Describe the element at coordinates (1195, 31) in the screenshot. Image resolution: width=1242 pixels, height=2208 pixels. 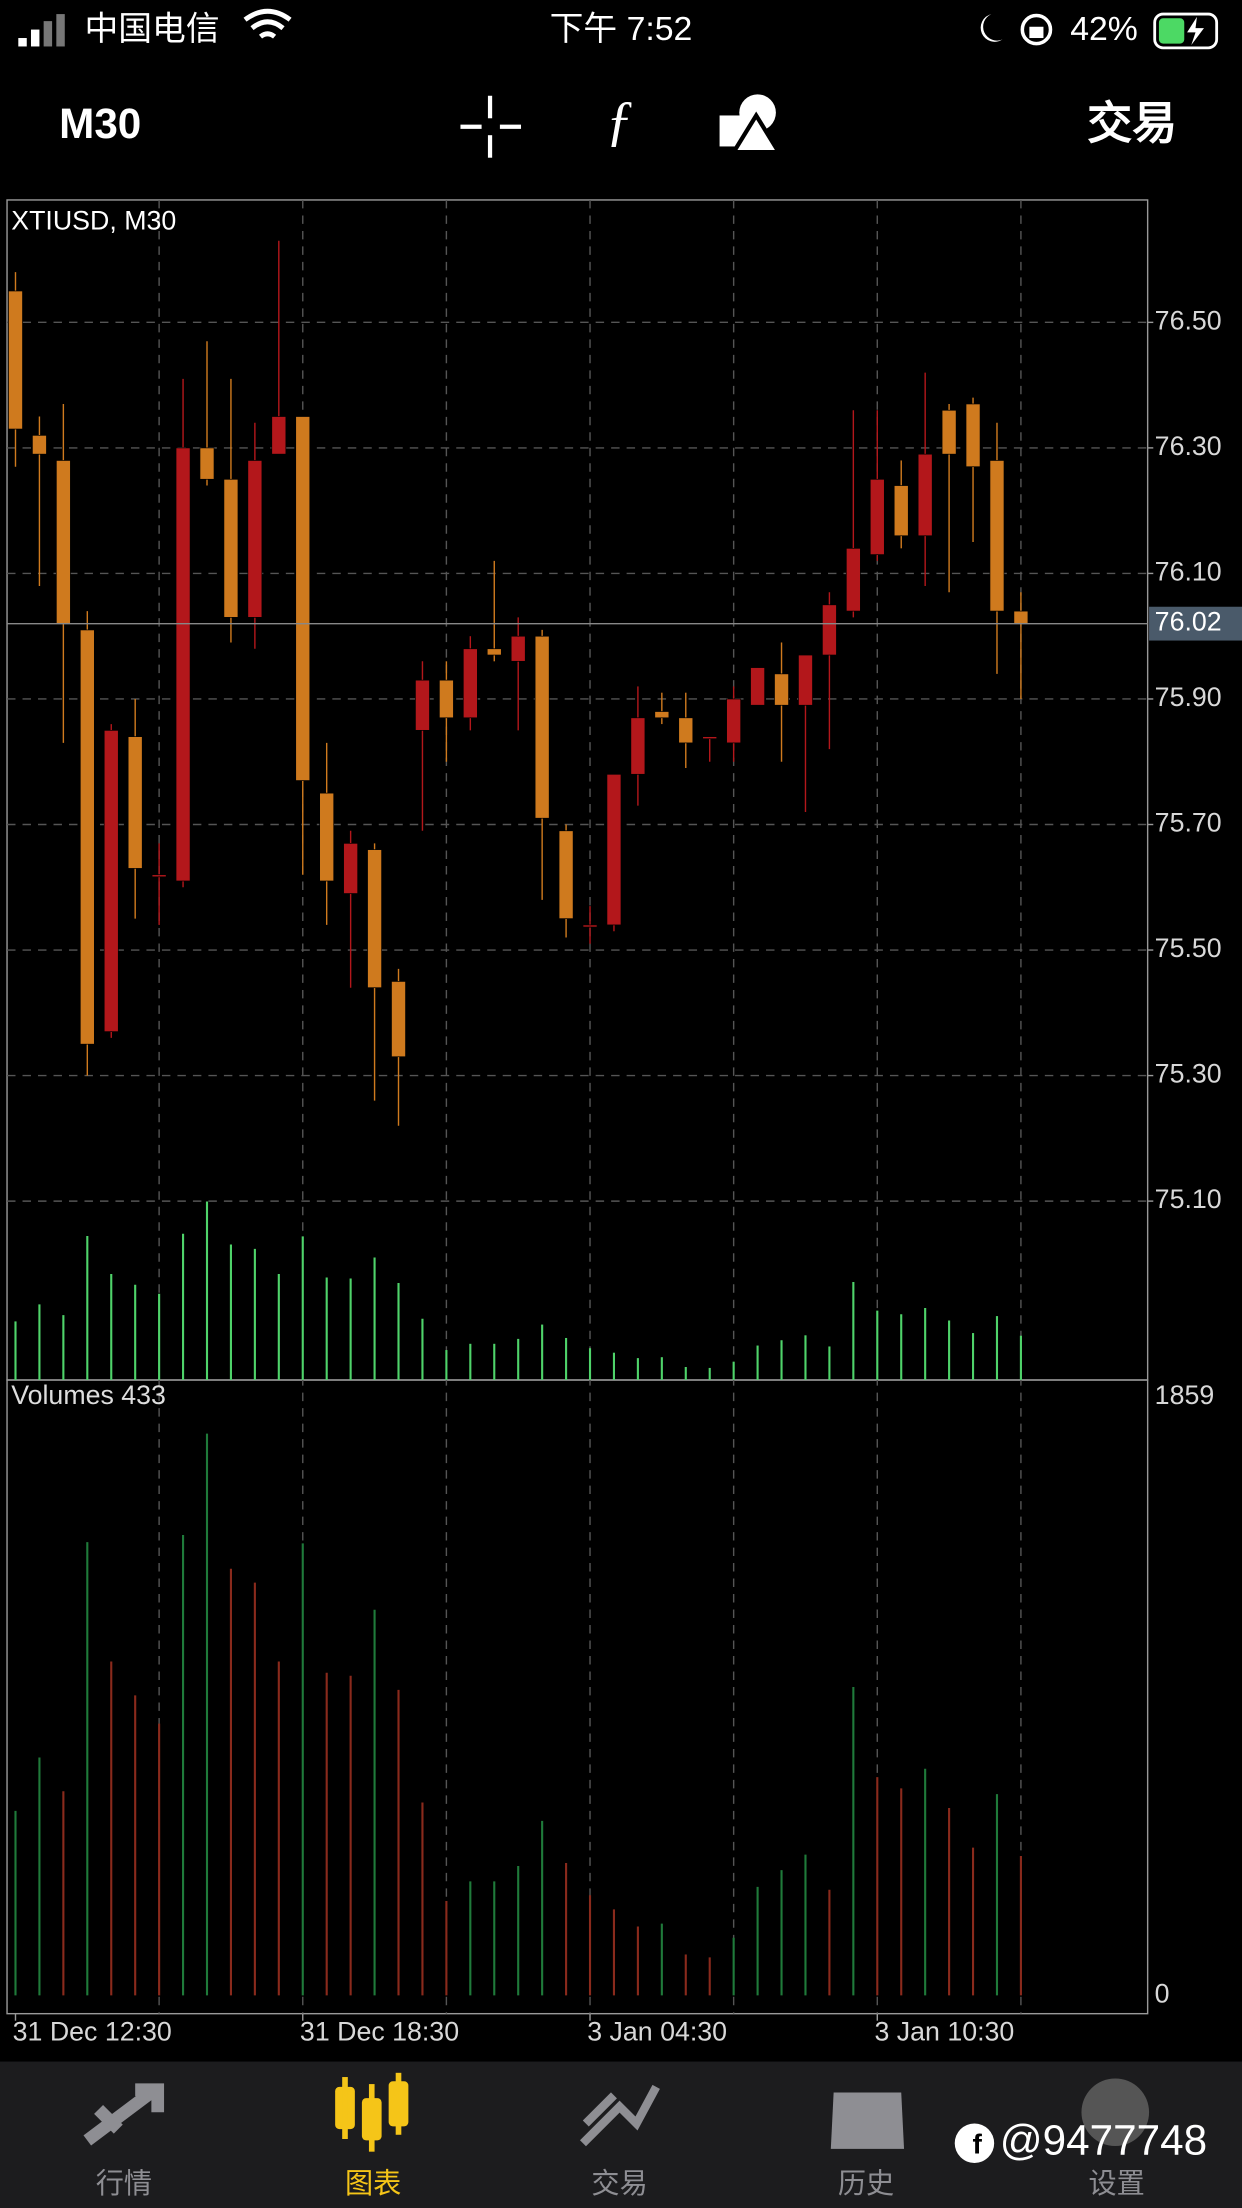
I see `charging-icon` at that location.